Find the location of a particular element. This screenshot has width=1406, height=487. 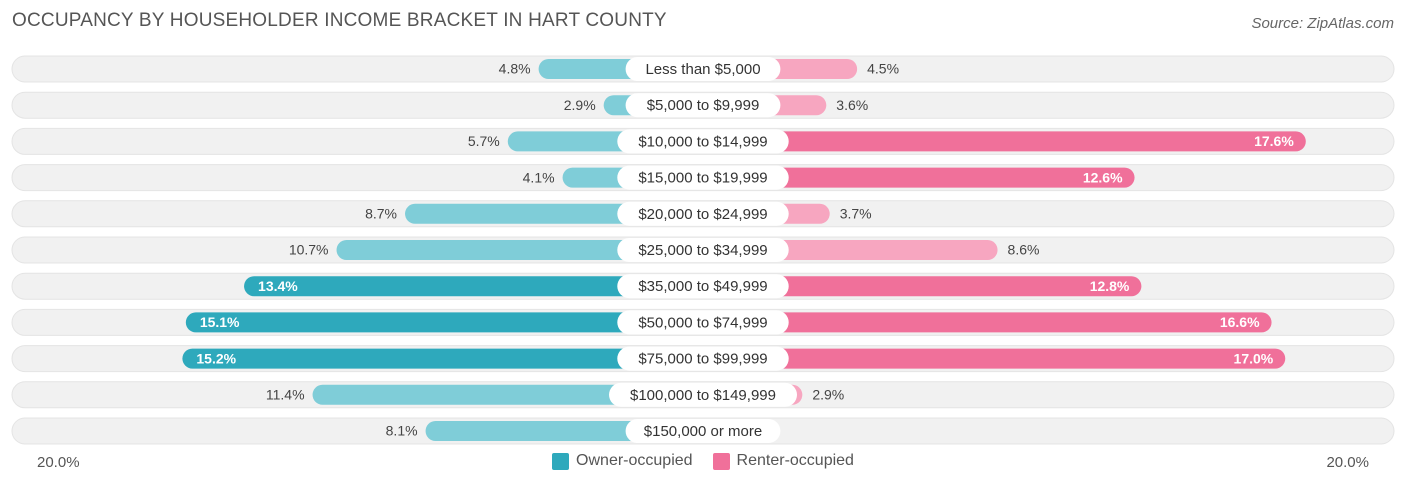

renter-value-label: 3.6% is located at coordinates (852, 105).